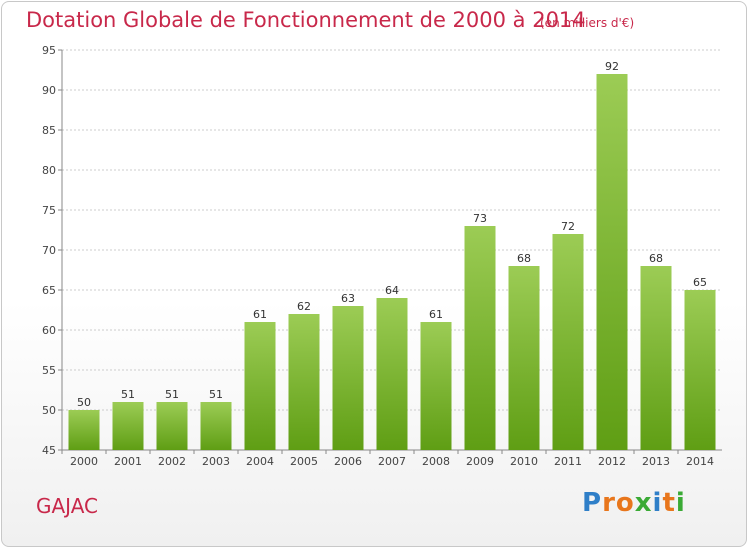  I want to click on y-tick-label: 85, so click(49, 130).